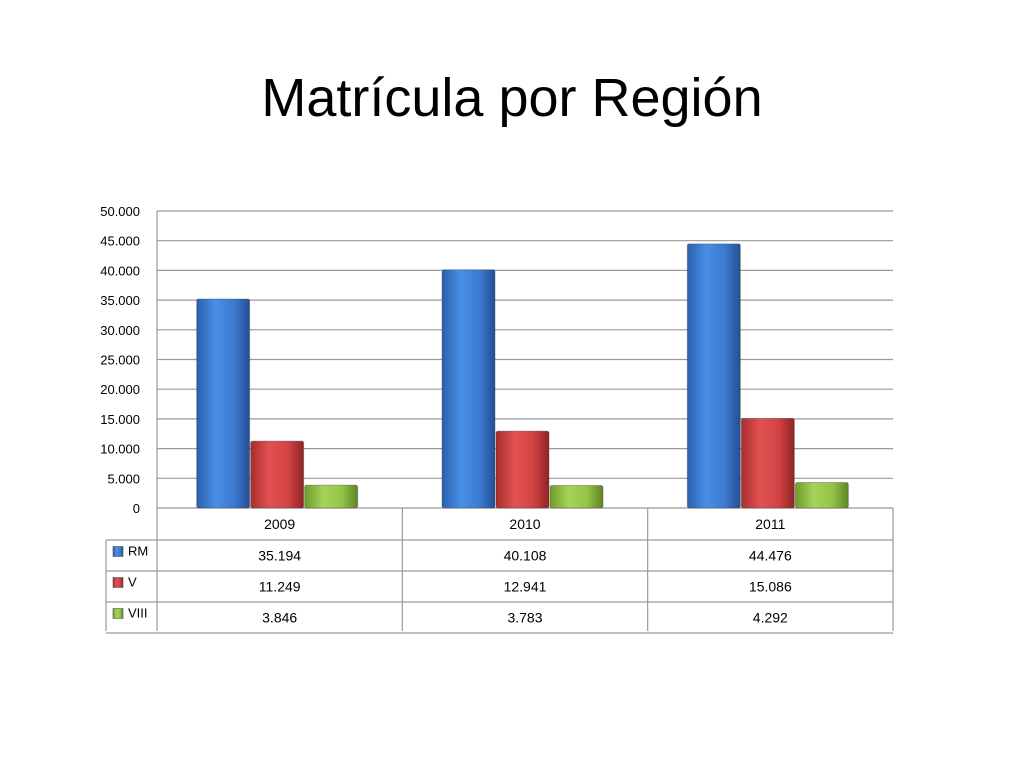 This screenshot has height=768, width=1024. What do you see at coordinates (120, 360) in the screenshot?
I see `y-tick-label: 25.000` at bounding box center [120, 360].